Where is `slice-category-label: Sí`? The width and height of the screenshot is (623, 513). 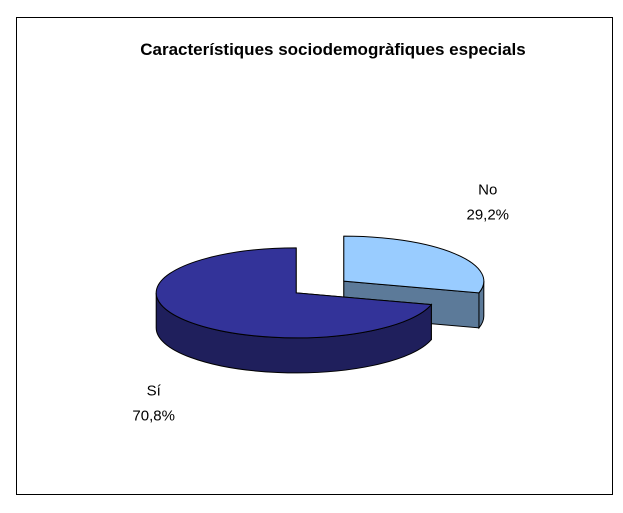
slice-category-label: Sí is located at coordinates (154, 391).